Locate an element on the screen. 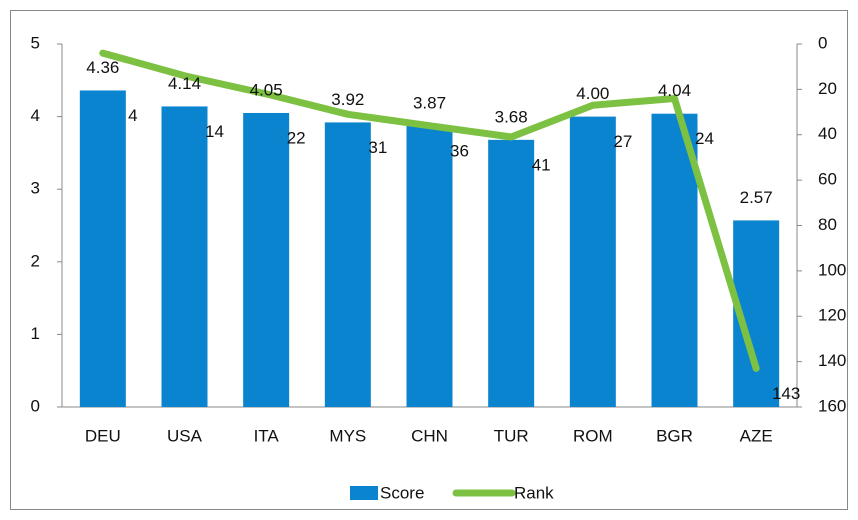 This screenshot has width=858, height=520. x-tick-label: CHN is located at coordinates (429, 435).